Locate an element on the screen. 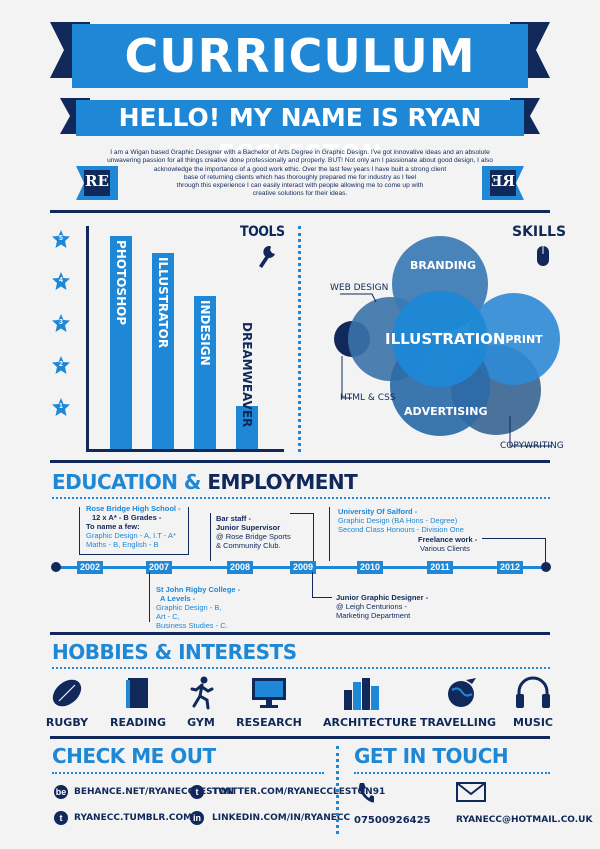  edu-line: Marketing Department is located at coordinates (373, 615).